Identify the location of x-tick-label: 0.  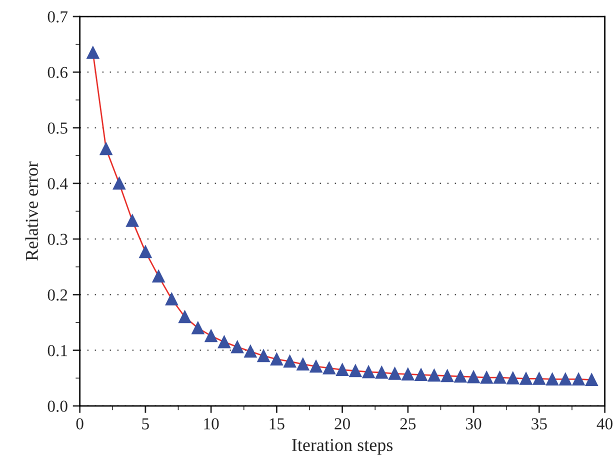
(80, 424).